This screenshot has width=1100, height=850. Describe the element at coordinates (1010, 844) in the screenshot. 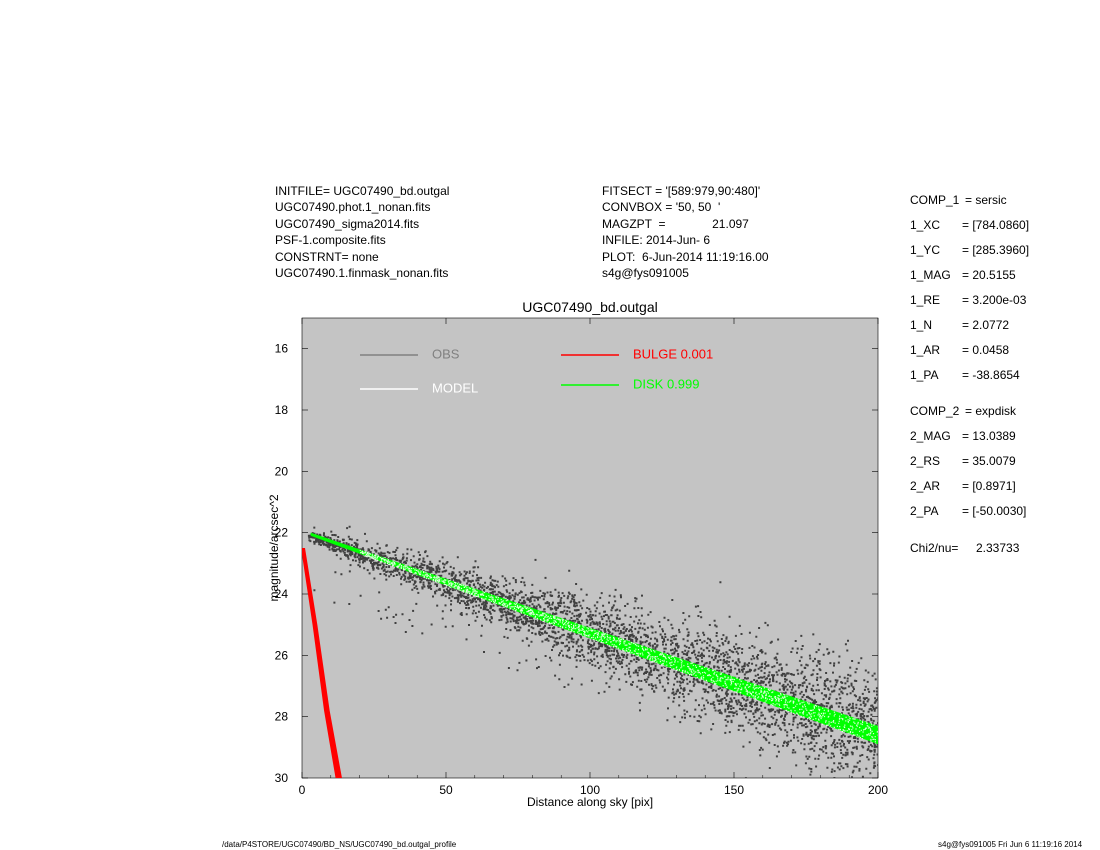

I see `footer-timestamp: s4g@fys091005 Fri Jun 6 11:19:16 2014` at that location.